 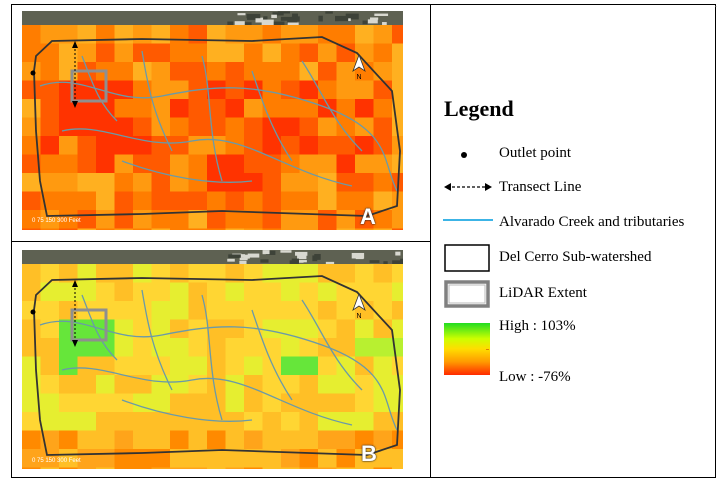 I want to click on north-arrow-icon, so click(x=359, y=63).